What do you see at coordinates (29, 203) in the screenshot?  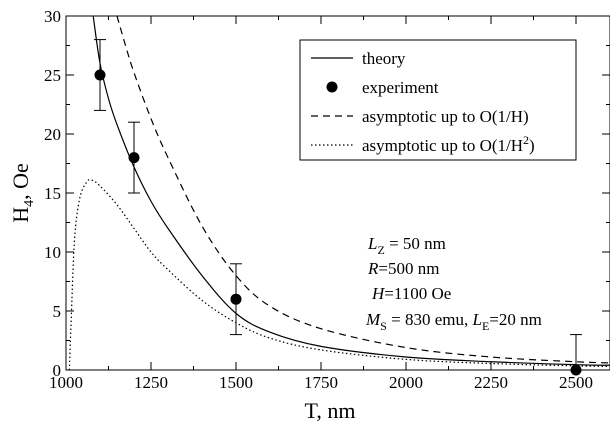 I see `y-axis-label-sub: 4` at bounding box center [29, 203].